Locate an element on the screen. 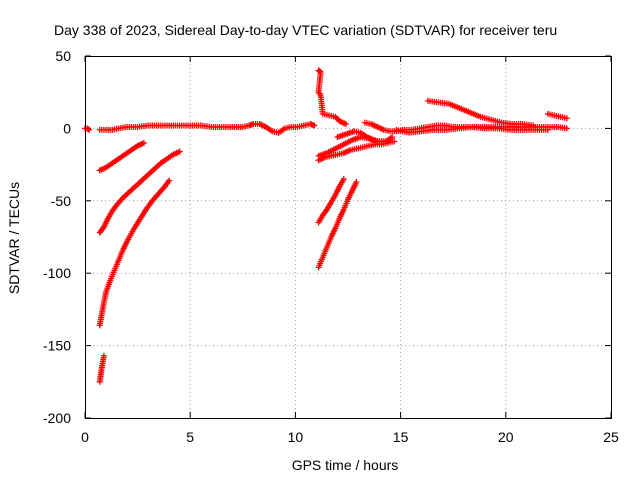 Image resolution: width=640 pixels, height=480 pixels. y-tick-label: 0 is located at coordinates (67, 128).